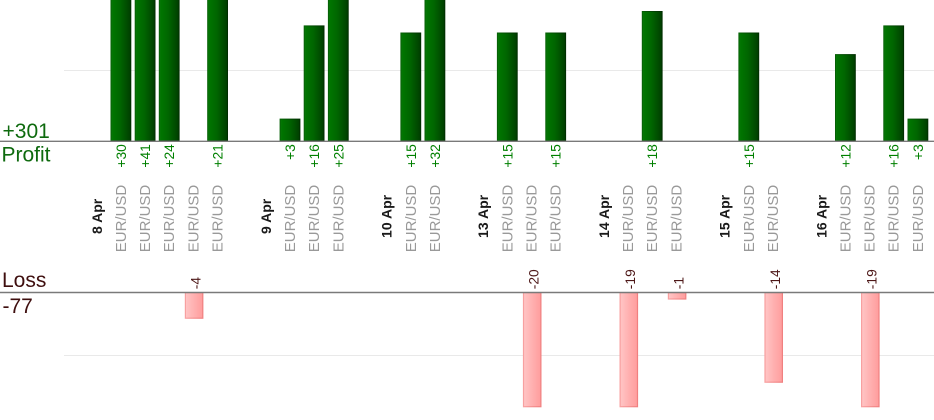 This screenshot has width=934, height=420. I want to click on svg-text: +41, so click(145, 155).